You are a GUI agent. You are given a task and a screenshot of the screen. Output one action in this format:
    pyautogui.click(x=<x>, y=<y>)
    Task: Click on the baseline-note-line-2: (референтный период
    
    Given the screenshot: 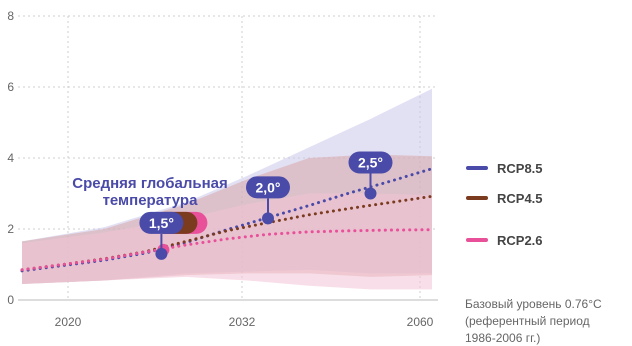 What is the action you would take?
    pyautogui.click(x=527, y=321)
    